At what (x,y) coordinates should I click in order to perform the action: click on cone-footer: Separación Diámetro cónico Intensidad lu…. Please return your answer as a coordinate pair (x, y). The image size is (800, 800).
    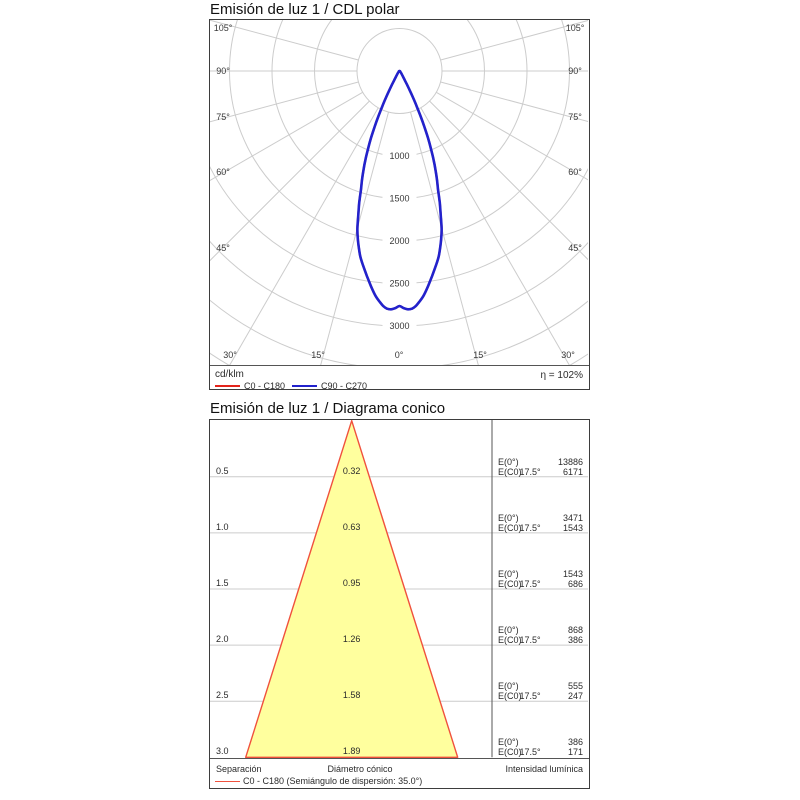
    Looking at the image, I should click on (399, 773).